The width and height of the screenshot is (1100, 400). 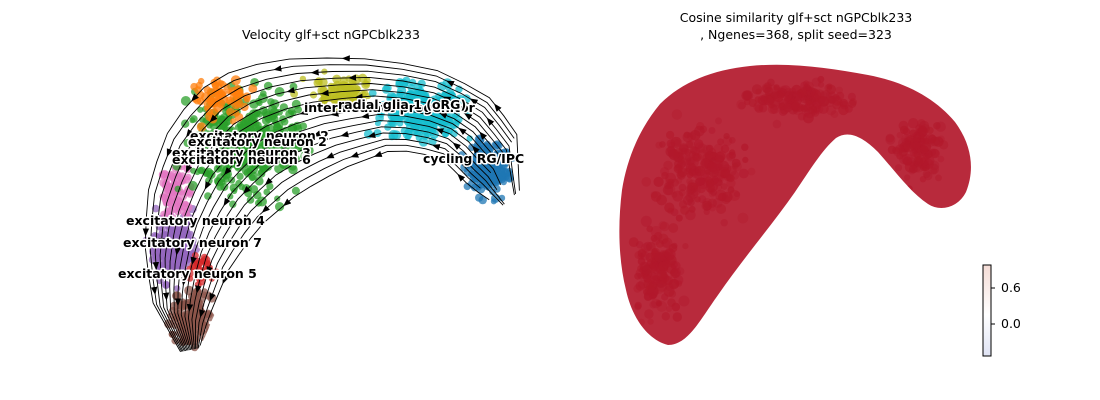 What do you see at coordinates (402, 104) in the screenshot?
I see `cluster-label-radial-glia: radial glia 1 (oRG)` at bounding box center [402, 104].